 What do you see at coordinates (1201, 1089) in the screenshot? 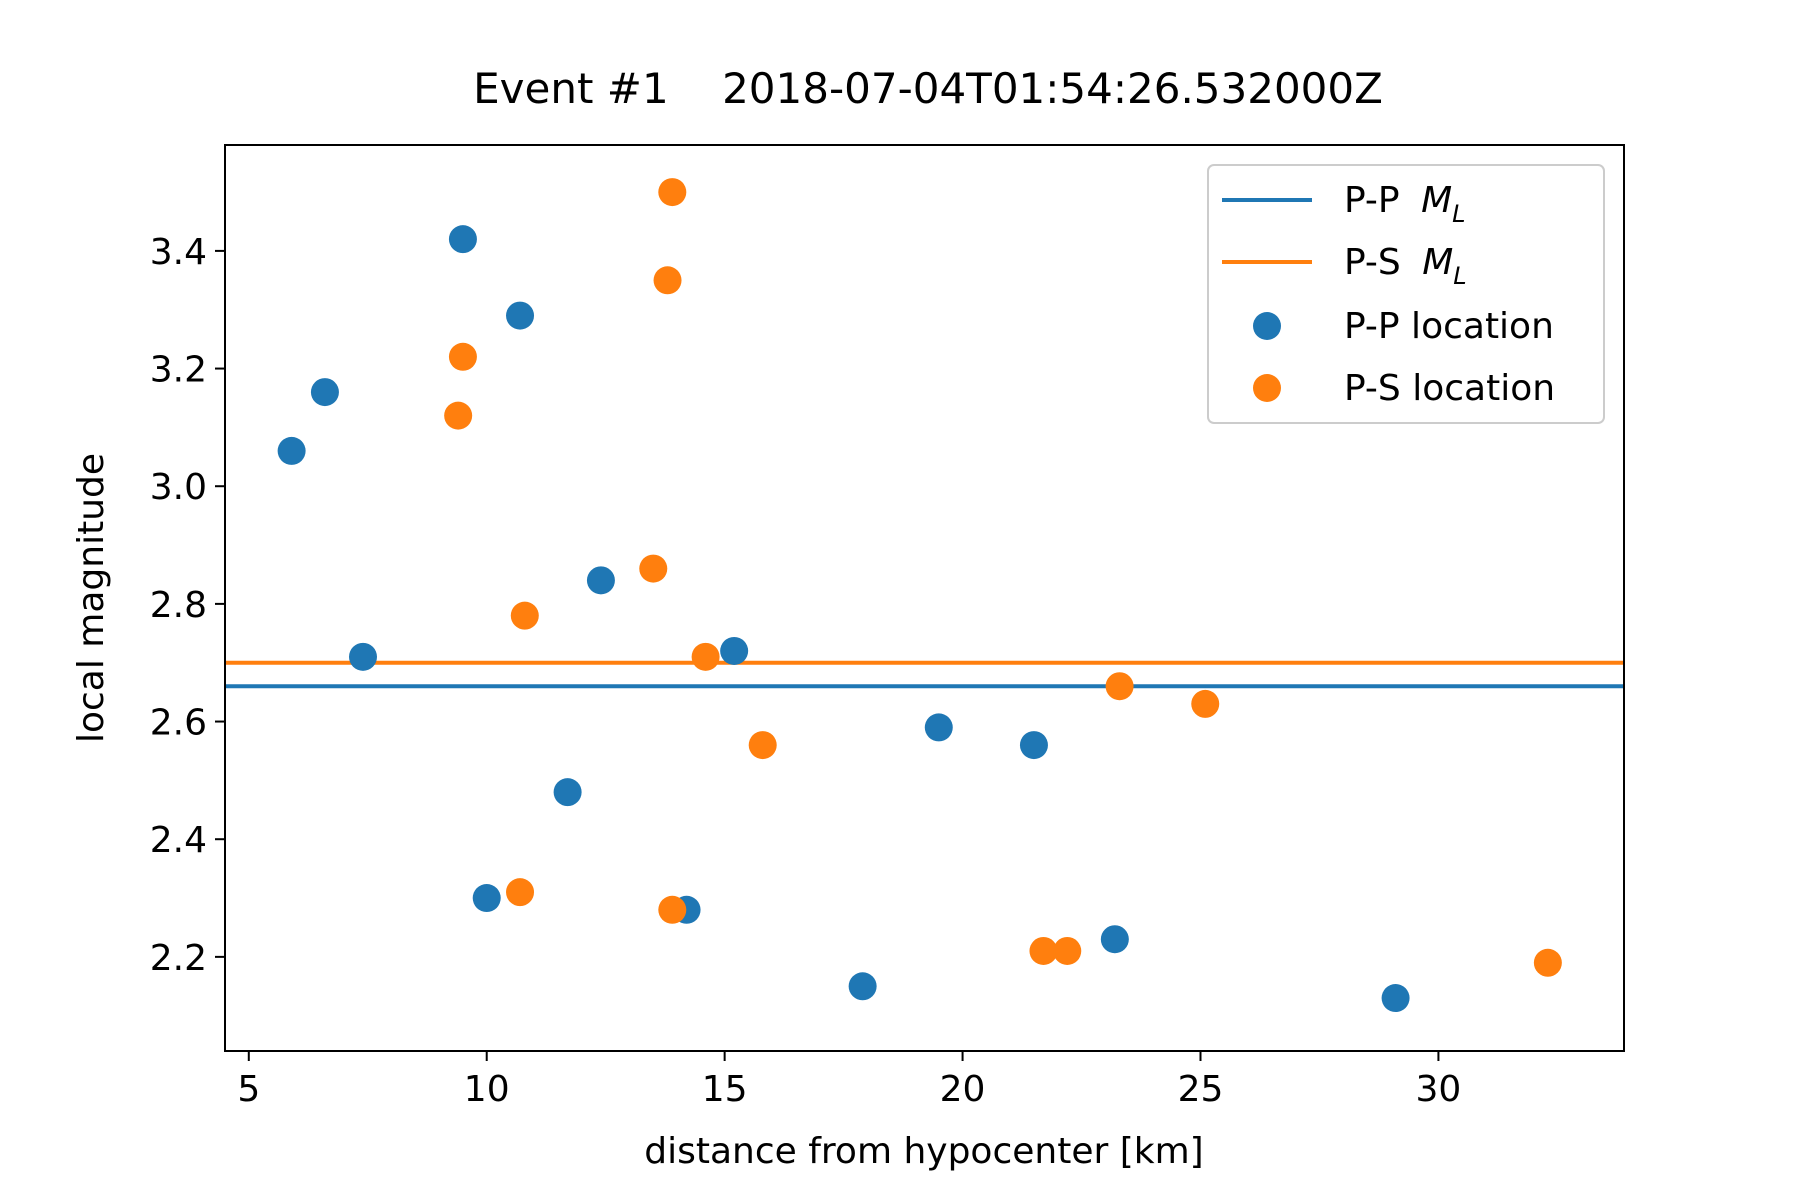
I see `x-tick-label: 25` at bounding box center [1201, 1089].